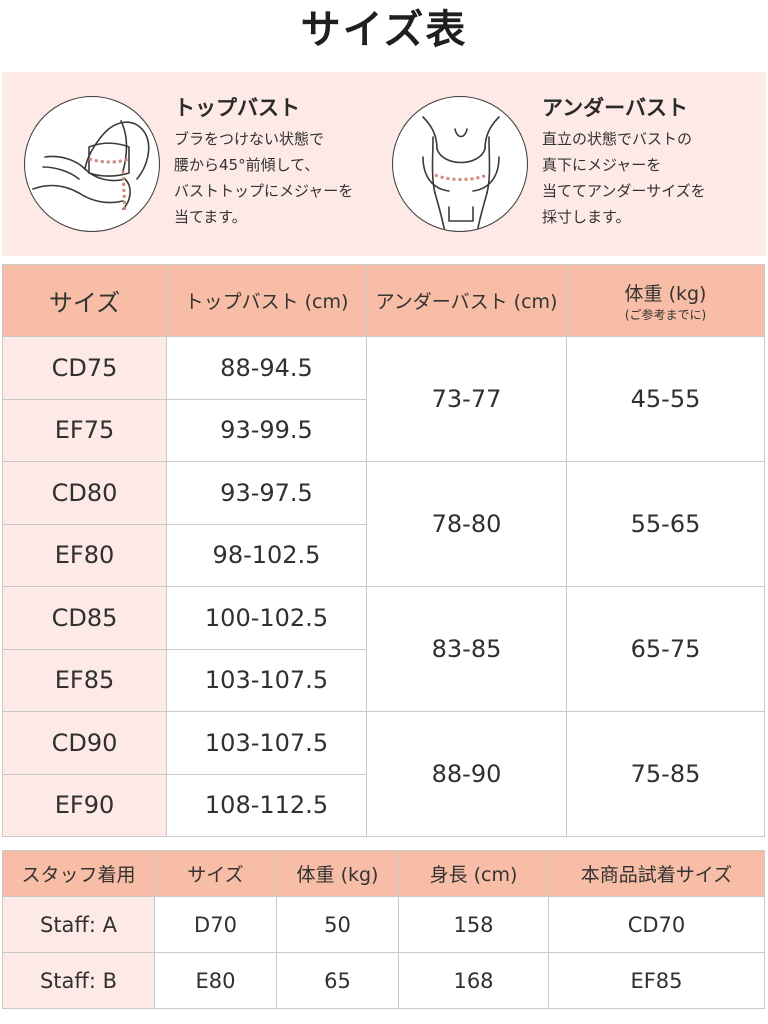  I want to click on page-title: サイズ表, so click(384, 30).